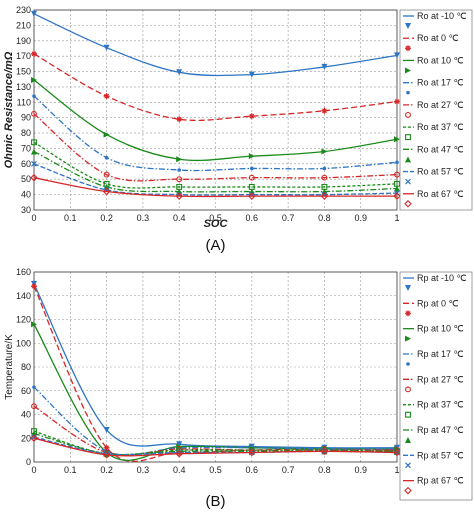 This screenshot has height=517, width=474. What do you see at coordinates (440, 127) in the screenshot?
I see `legend-entry: Ro at 37 ℃` at bounding box center [440, 127].